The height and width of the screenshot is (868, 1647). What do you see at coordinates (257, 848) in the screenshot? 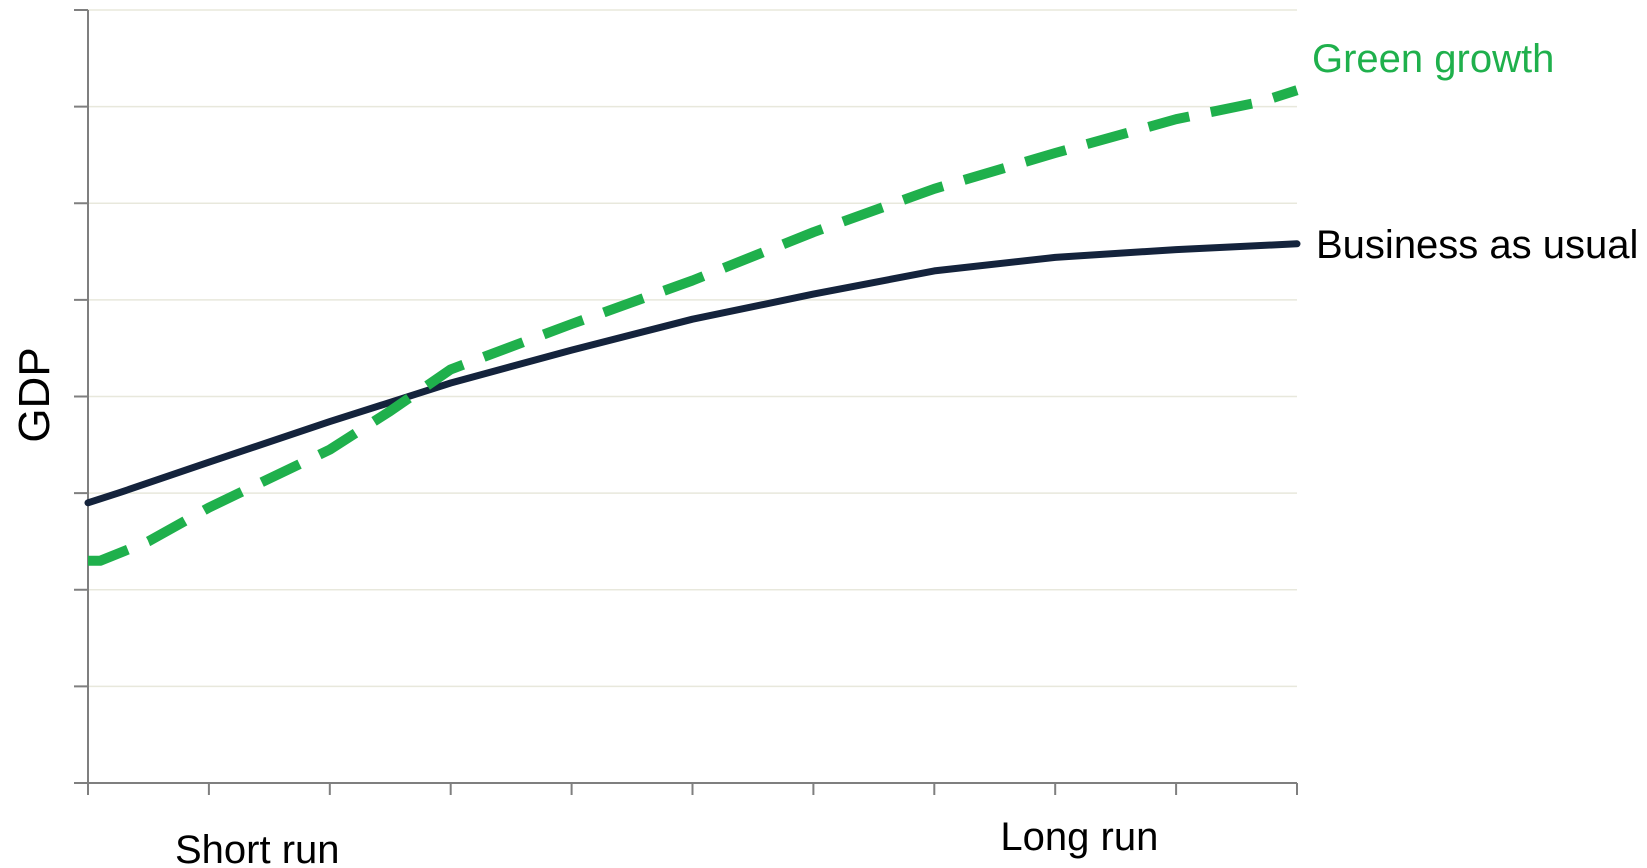
I see `x-label-short-run: Short run` at bounding box center [257, 848].